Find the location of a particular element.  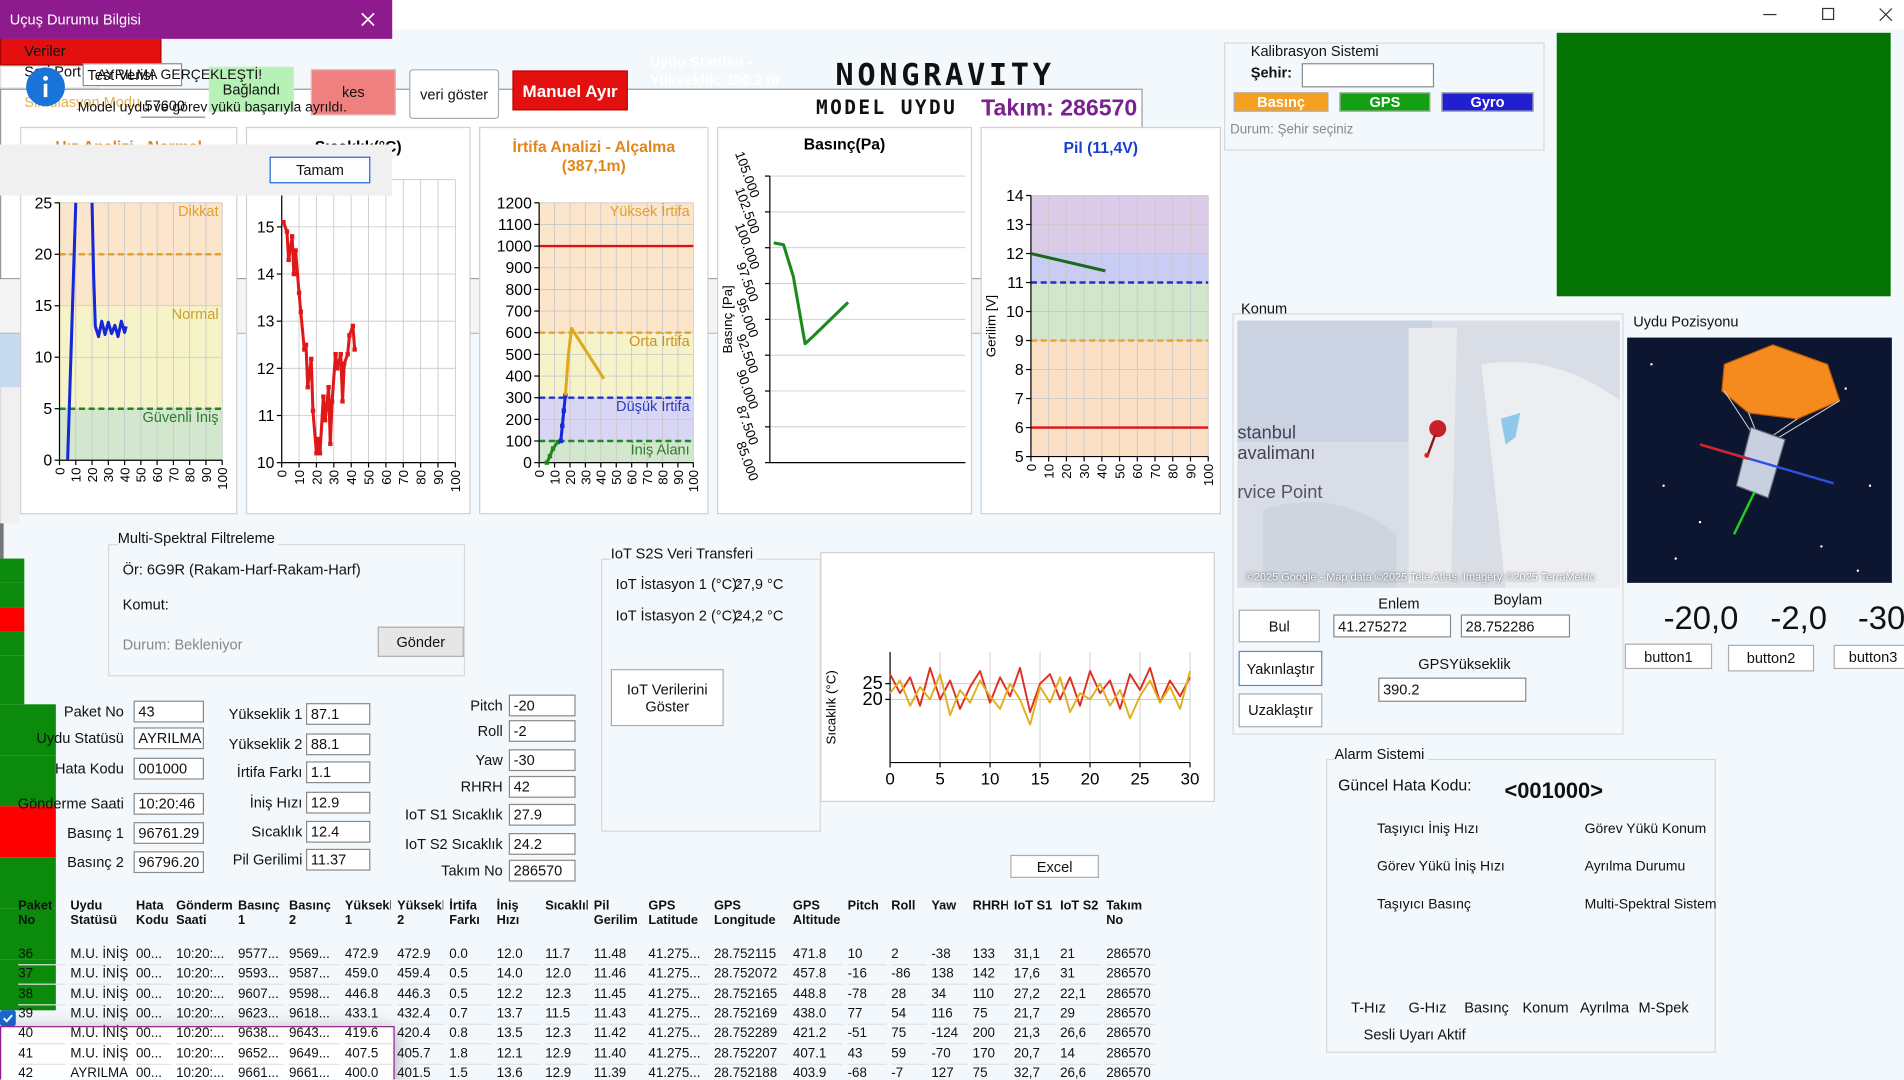

field-value: 42 is located at coordinates (542, 786).